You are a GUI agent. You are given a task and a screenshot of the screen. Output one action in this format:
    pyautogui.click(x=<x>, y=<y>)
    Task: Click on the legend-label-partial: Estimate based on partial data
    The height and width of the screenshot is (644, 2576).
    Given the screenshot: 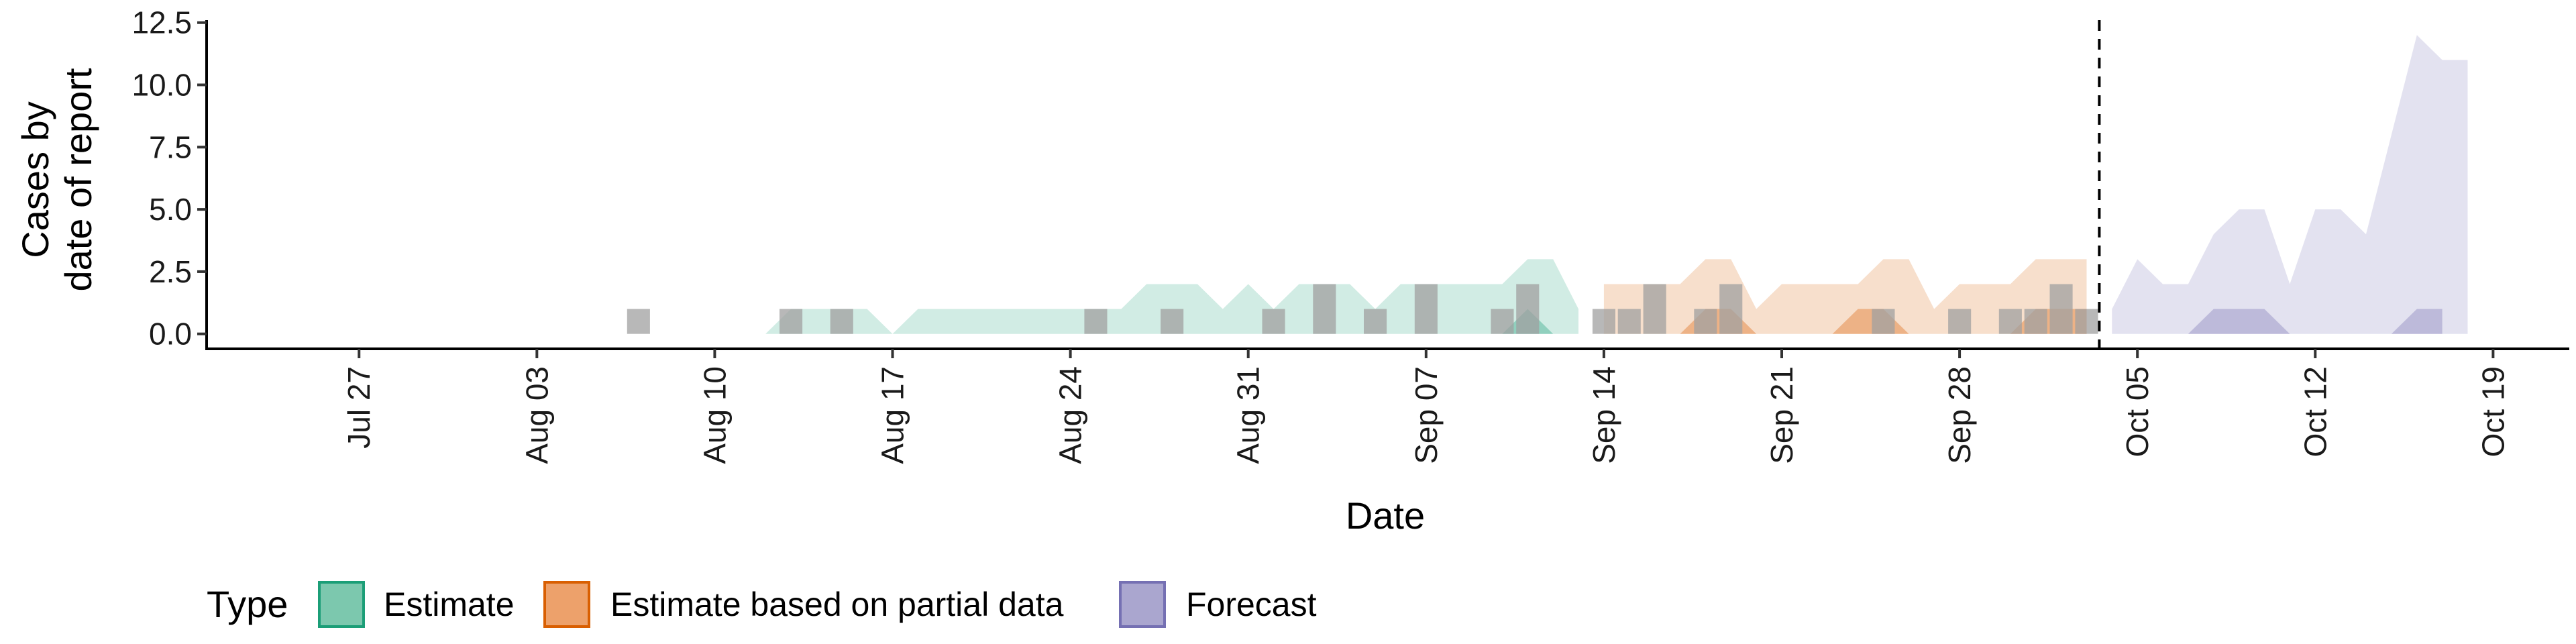 What is the action you would take?
    pyautogui.click(x=837, y=604)
    